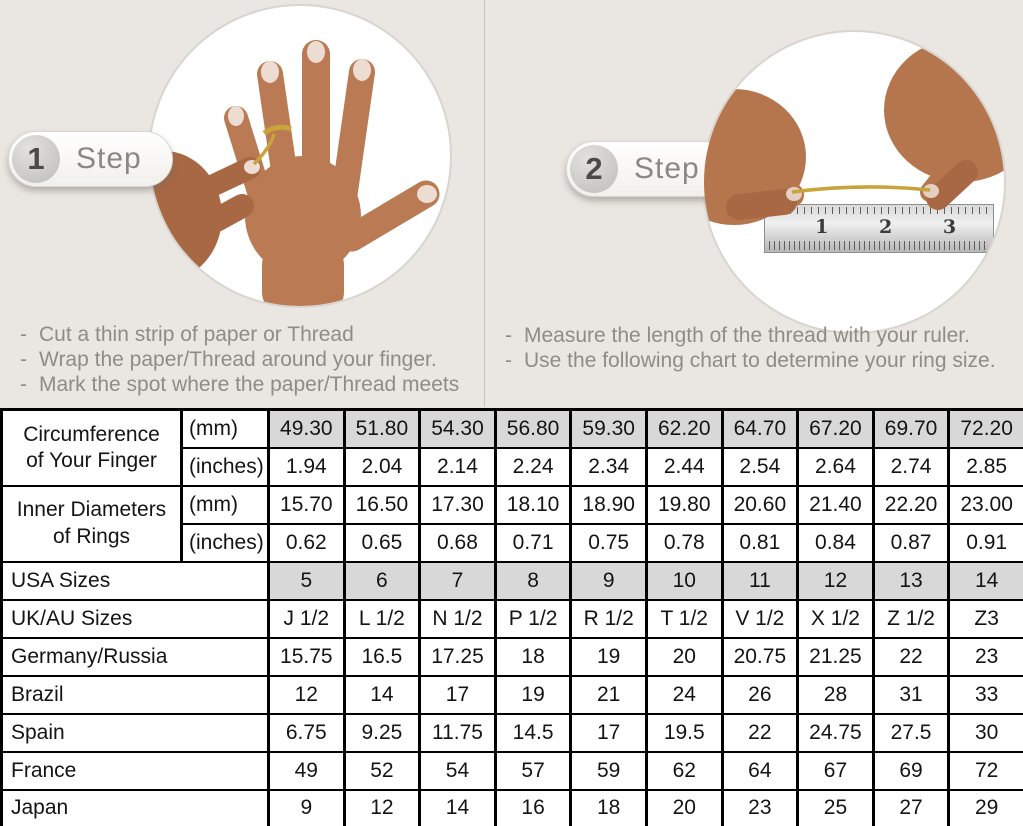 The image size is (1023, 826). I want to click on table-cell: 16.5, so click(382, 656).